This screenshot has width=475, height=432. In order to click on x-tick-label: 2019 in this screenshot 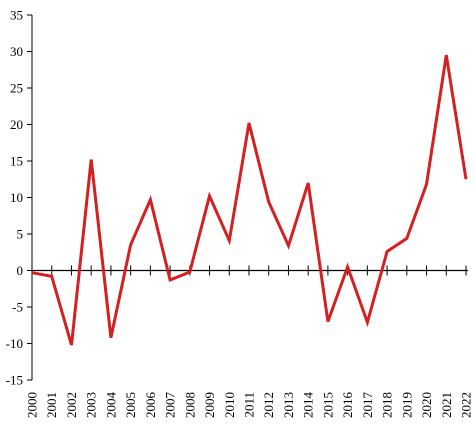, I will do `click(406, 405)`.